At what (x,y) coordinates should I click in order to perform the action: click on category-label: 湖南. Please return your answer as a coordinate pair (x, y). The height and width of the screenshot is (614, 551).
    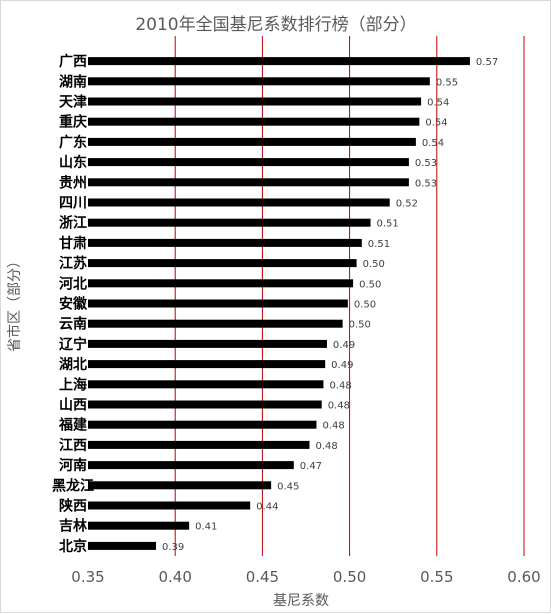
    Looking at the image, I should click on (73, 81).